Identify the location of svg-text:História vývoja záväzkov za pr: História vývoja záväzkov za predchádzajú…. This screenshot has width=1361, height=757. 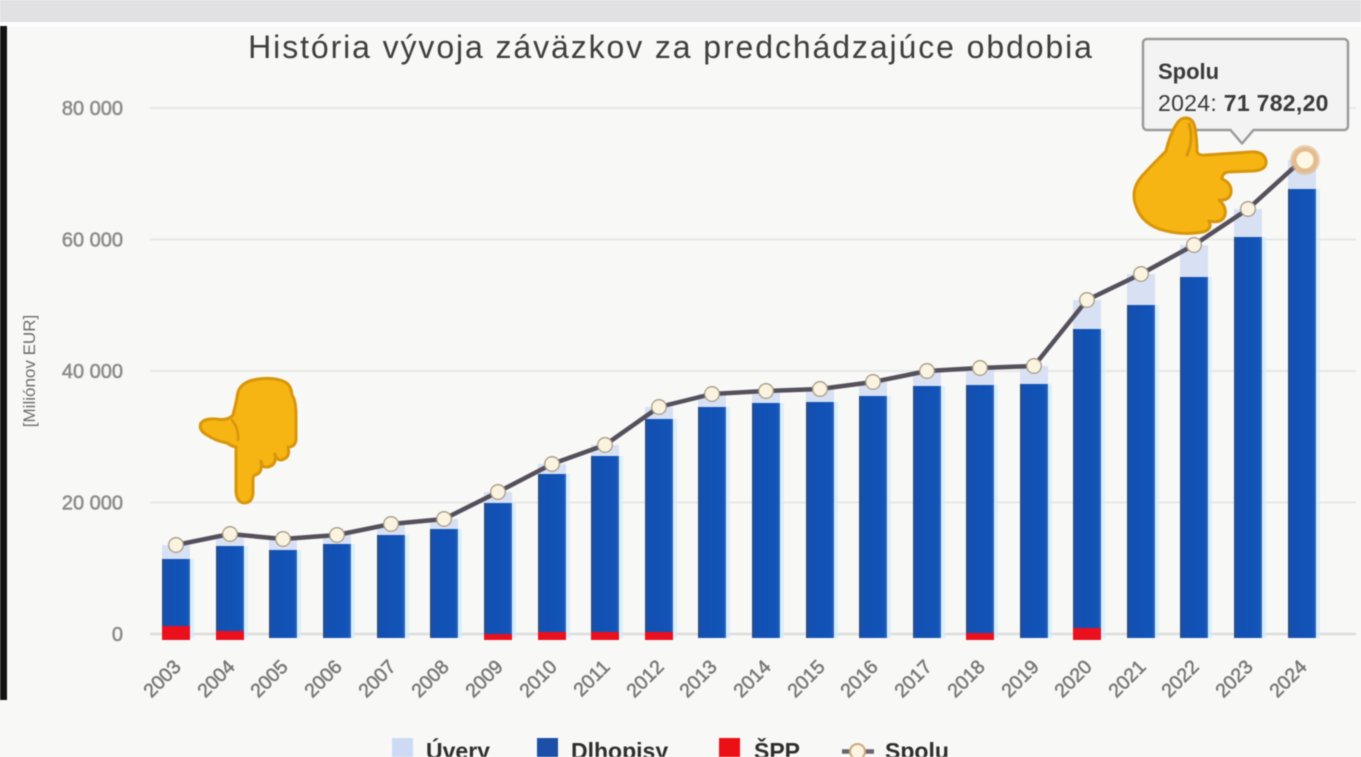
(671, 47).